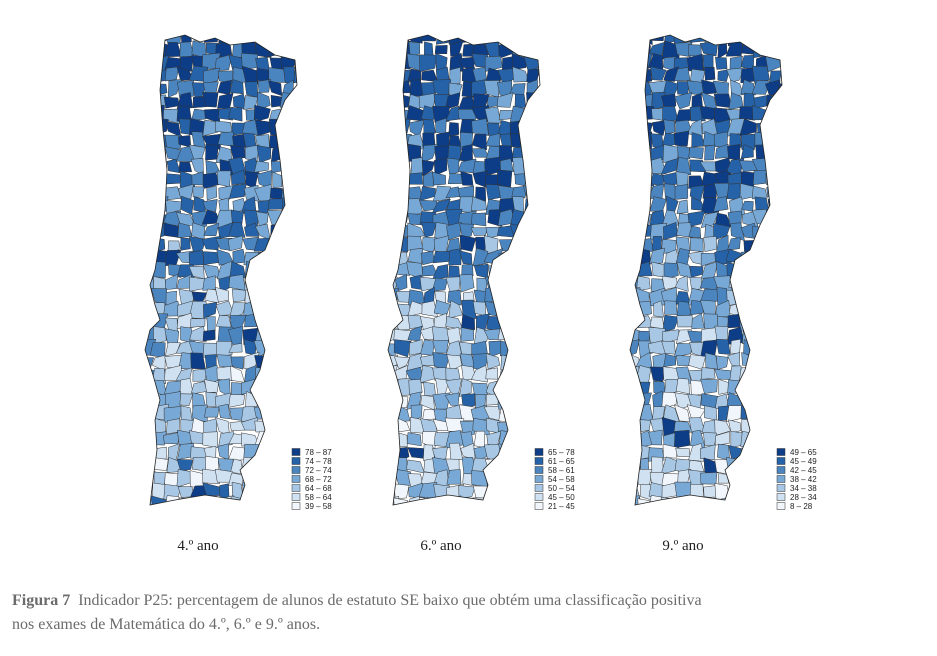 The image size is (937, 656). What do you see at coordinates (318, 497) in the screenshot?
I see `legend-label: 58 – 64` at bounding box center [318, 497].